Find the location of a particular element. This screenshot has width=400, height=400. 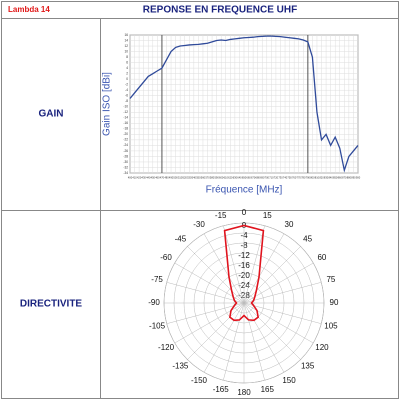

y-tick-label: -20 is located at coordinates (125, 134).